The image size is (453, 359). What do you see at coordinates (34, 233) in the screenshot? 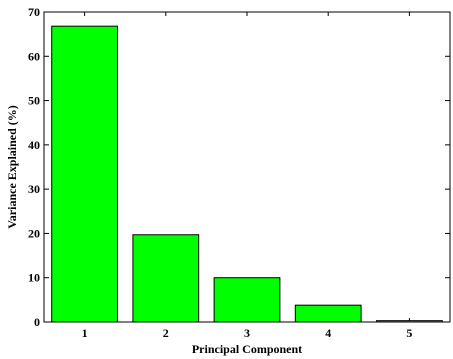
I see `y-tick-label: 20` at bounding box center [34, 233].